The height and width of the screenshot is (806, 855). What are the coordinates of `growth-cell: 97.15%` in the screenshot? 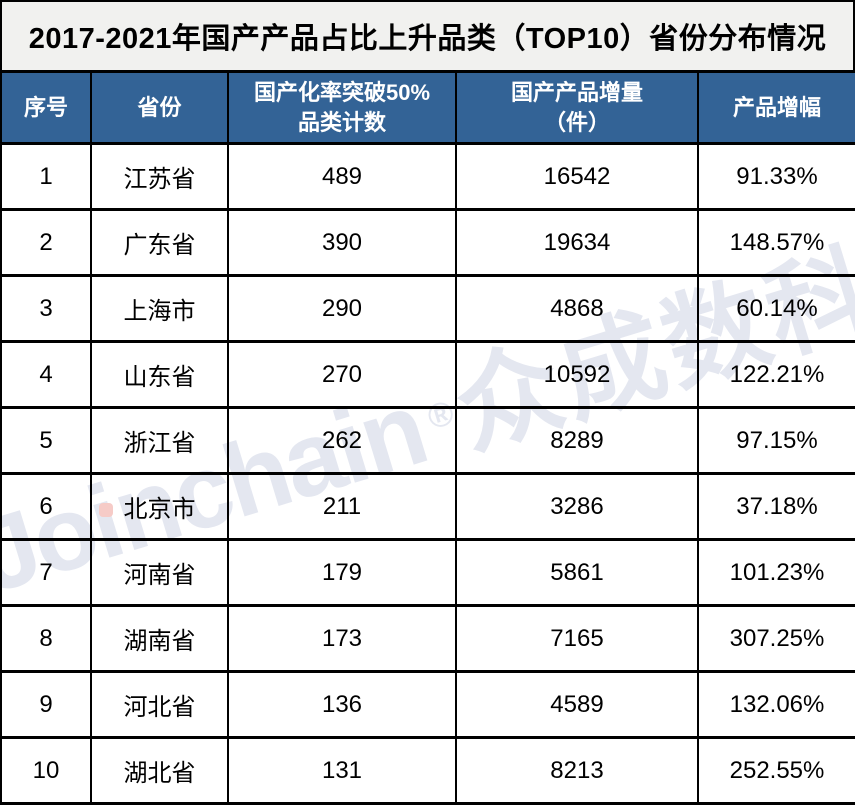 It's located at (776, 440).